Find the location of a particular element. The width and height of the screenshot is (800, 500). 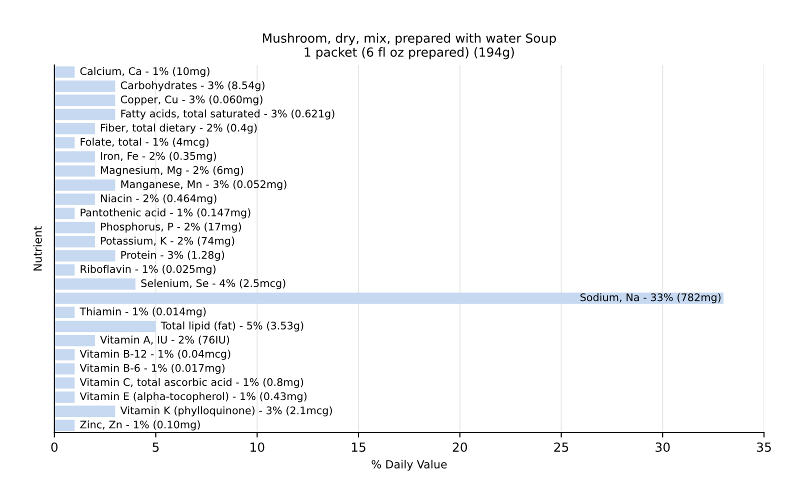

y-tick-label: Vitamin C, total ascorbic acid - 1% (0.8mg) is located at coordinates (192, 383).